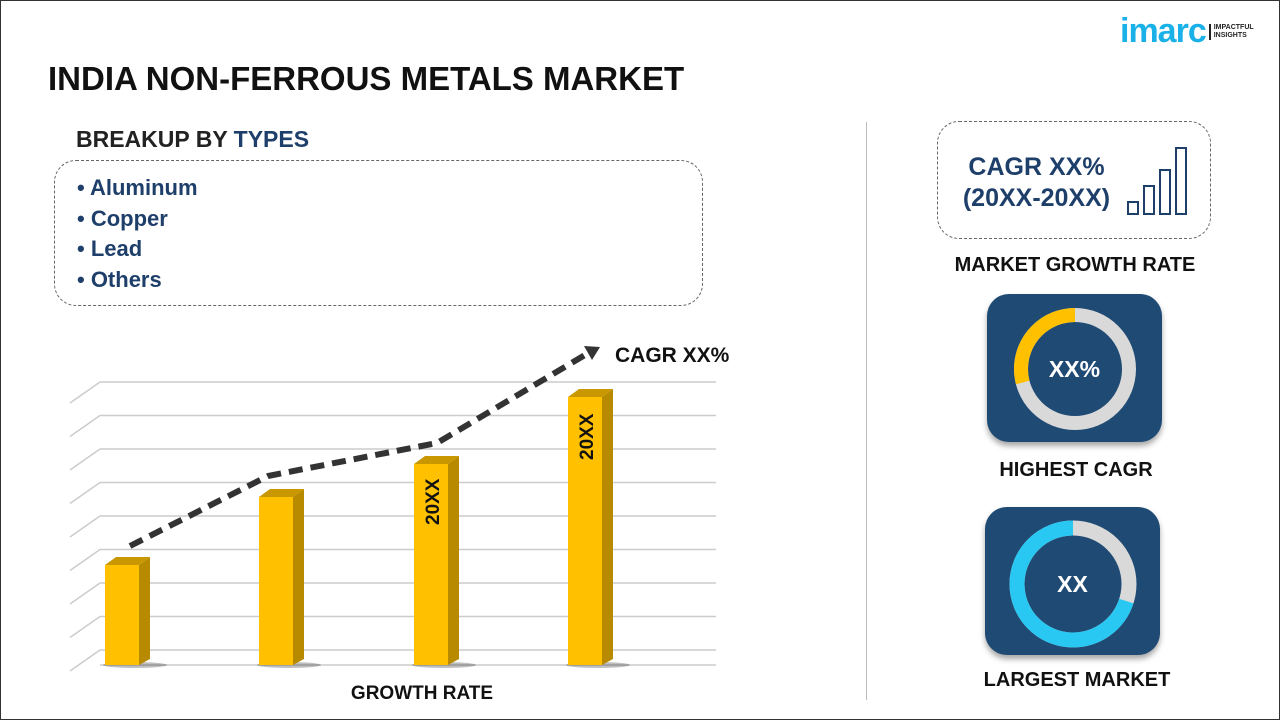  Describe the element at coordinates (193, 139) in the screenshot. I see `breakup-heading: BREAKUP BY TYPES` at that location.